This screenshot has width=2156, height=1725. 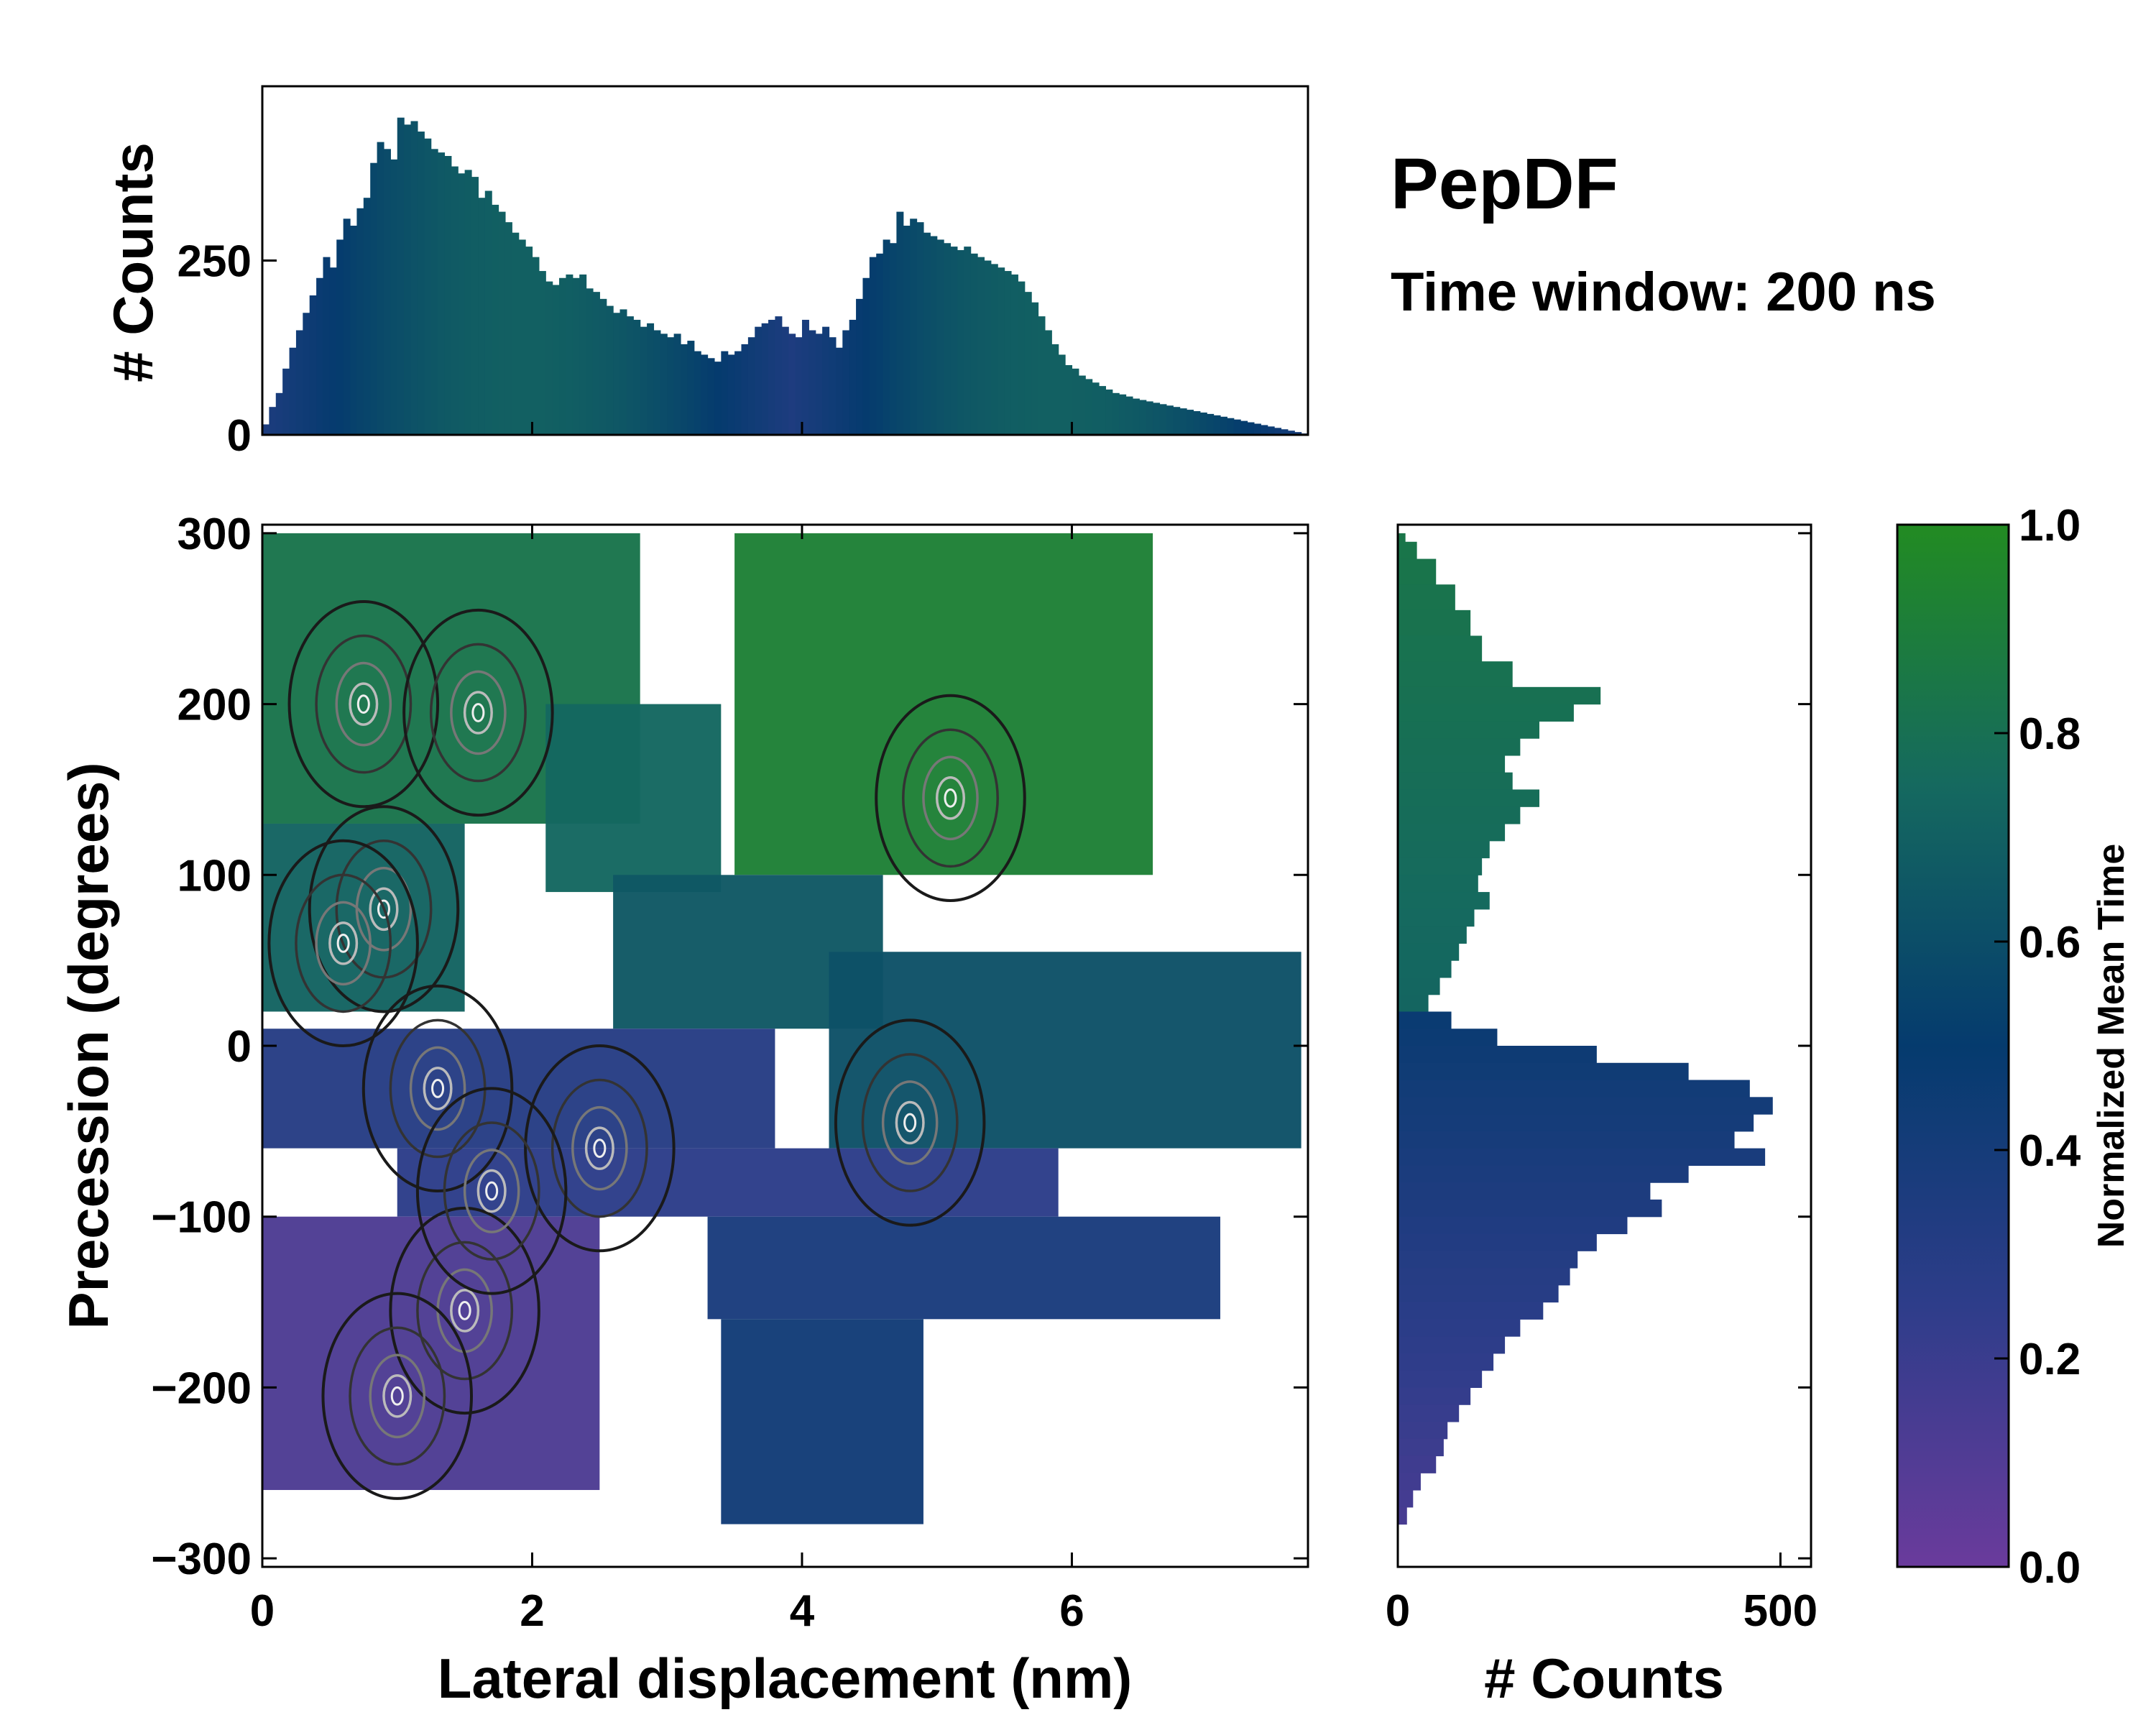 What do you see at coordinates (201, 1388) in the screenshot?
I see `main-ytick-label-5: −200` at bounding box center [201, 1388].